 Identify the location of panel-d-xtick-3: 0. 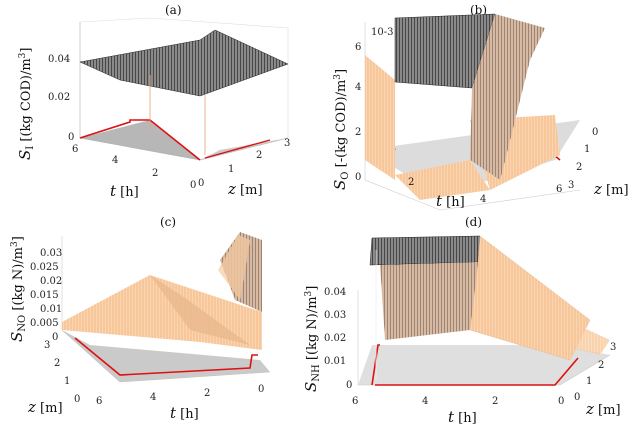
(561, 401).